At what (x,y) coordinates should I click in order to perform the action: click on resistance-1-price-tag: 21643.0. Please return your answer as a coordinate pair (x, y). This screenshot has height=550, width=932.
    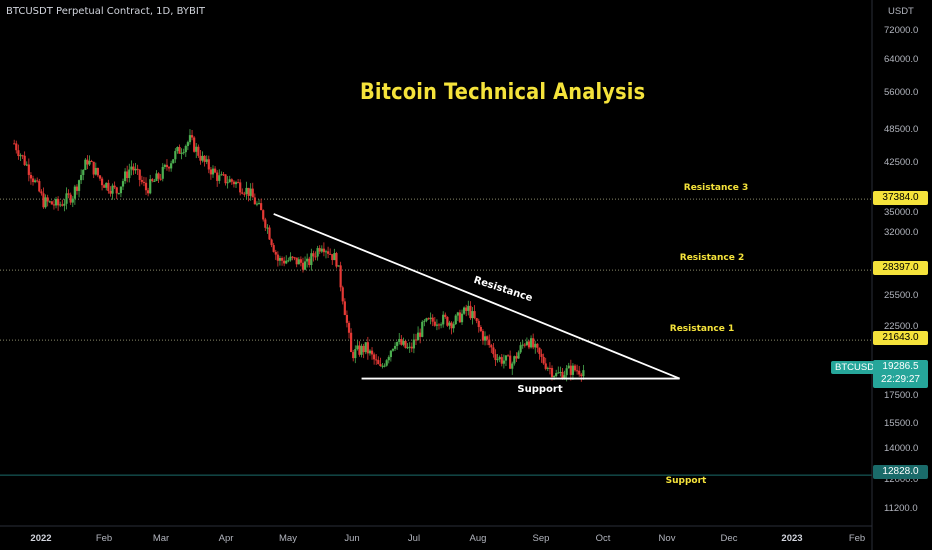
    Looking at the image, I should click on (900, 338).